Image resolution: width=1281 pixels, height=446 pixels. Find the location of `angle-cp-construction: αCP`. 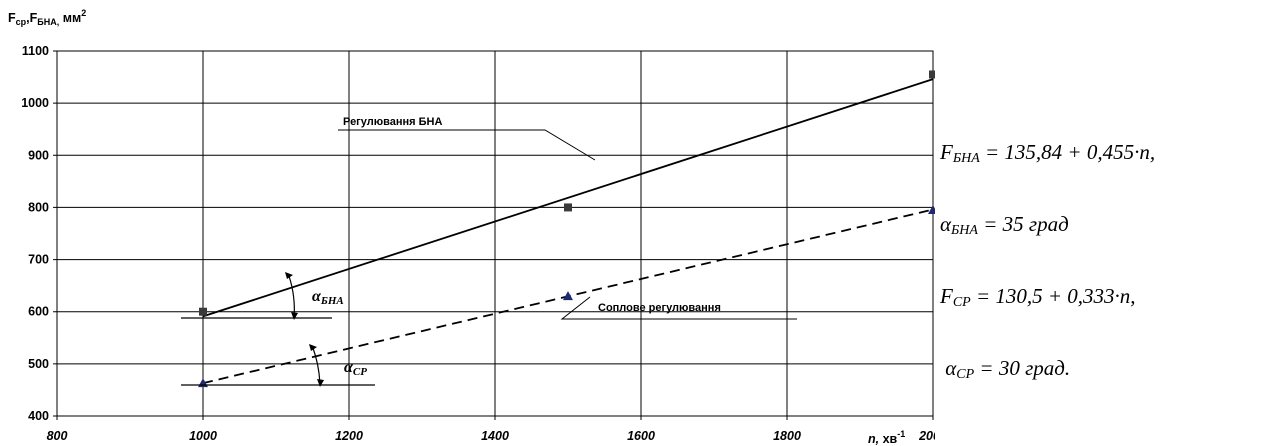

angle-cp-construction: αCP is located at coordinates (278, 365).